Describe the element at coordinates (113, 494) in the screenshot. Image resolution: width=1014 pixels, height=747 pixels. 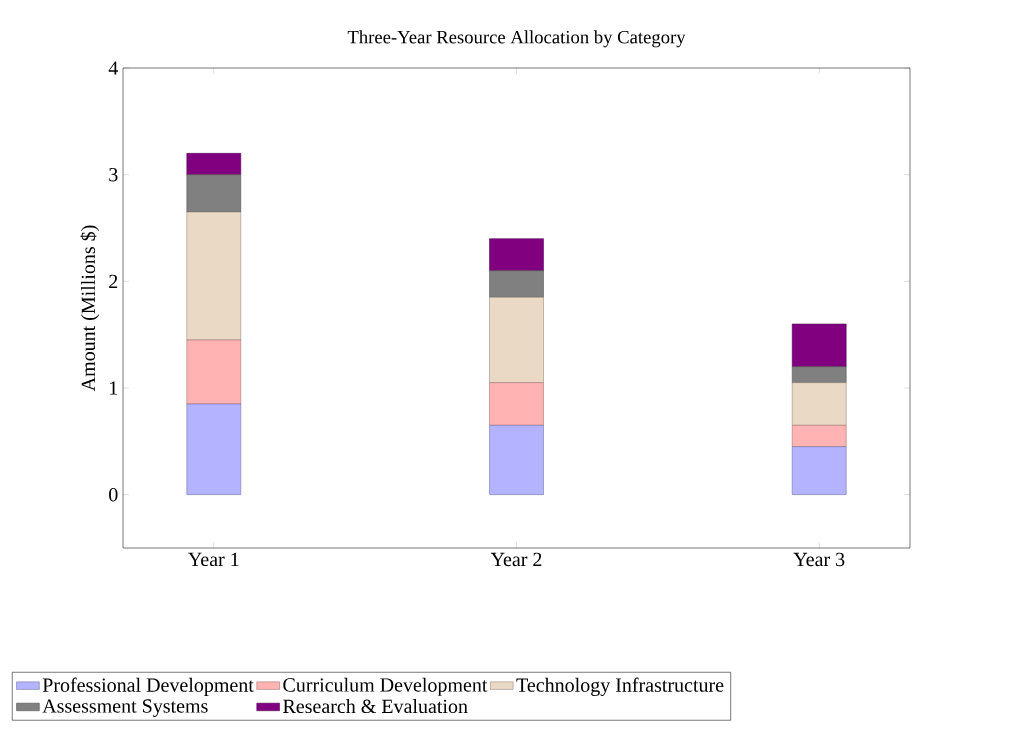
I see `y-tick-label: 0` at that location.